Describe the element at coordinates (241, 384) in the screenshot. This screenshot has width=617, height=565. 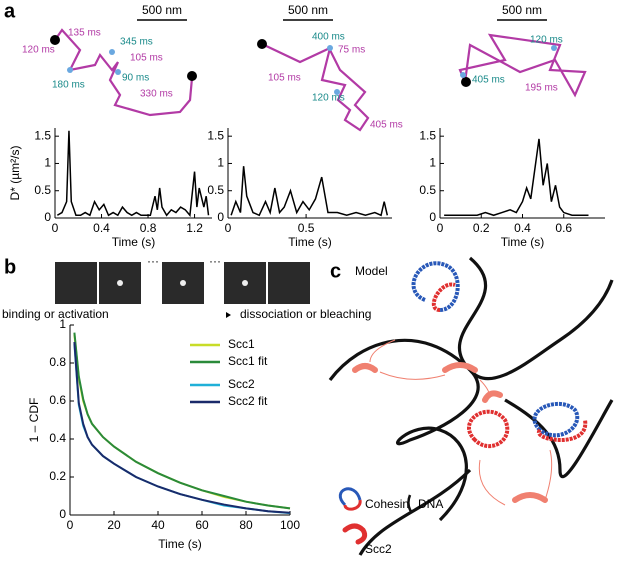
I see `legend-label: Scc2` at that location.